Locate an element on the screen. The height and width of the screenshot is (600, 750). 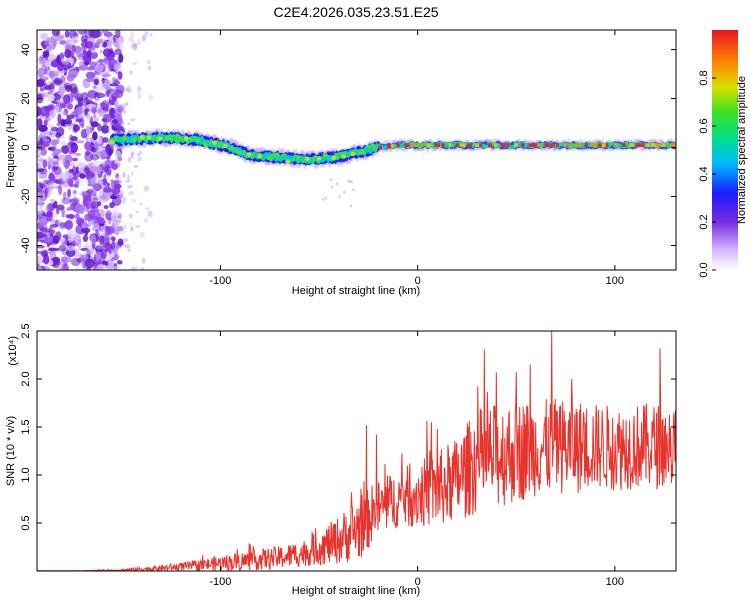
y-tick-label: 1.5 is located at coordinates (26, 426).